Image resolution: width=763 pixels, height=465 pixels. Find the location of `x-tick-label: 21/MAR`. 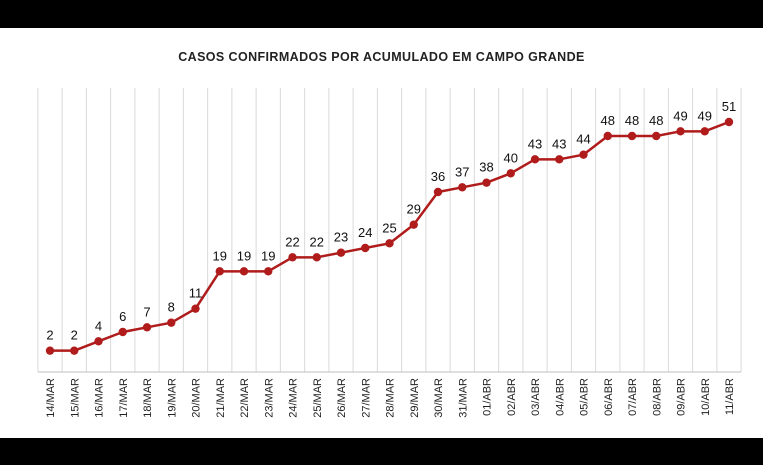

x-tick-label: 21/MAR is located at coordinates (221, 398).